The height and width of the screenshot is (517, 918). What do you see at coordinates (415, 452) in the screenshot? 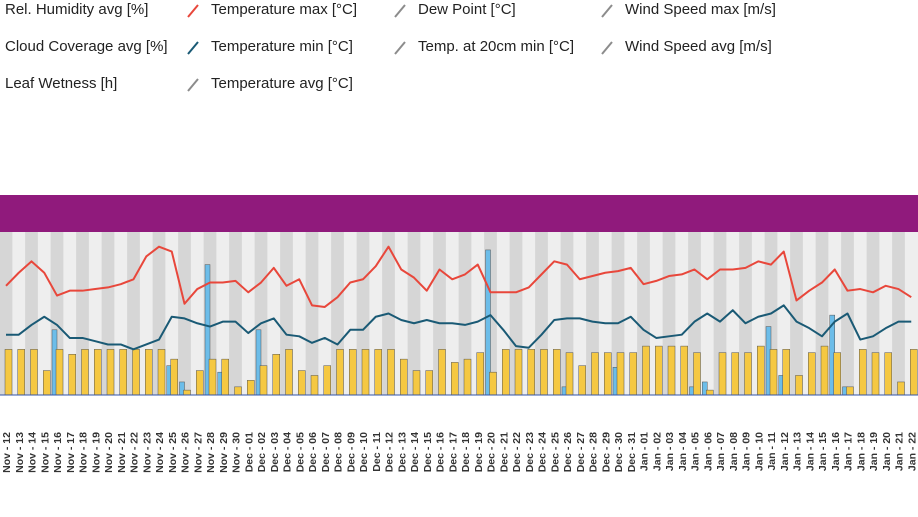
I see `x-tick-label: Dec - 14` at bounding box center [415, 452].